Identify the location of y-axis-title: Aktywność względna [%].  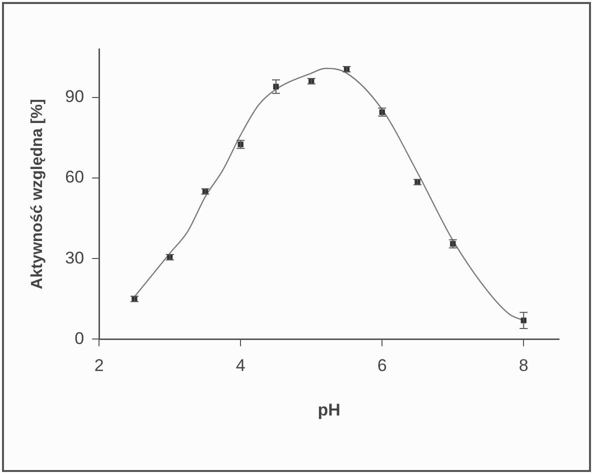
(37, 194).